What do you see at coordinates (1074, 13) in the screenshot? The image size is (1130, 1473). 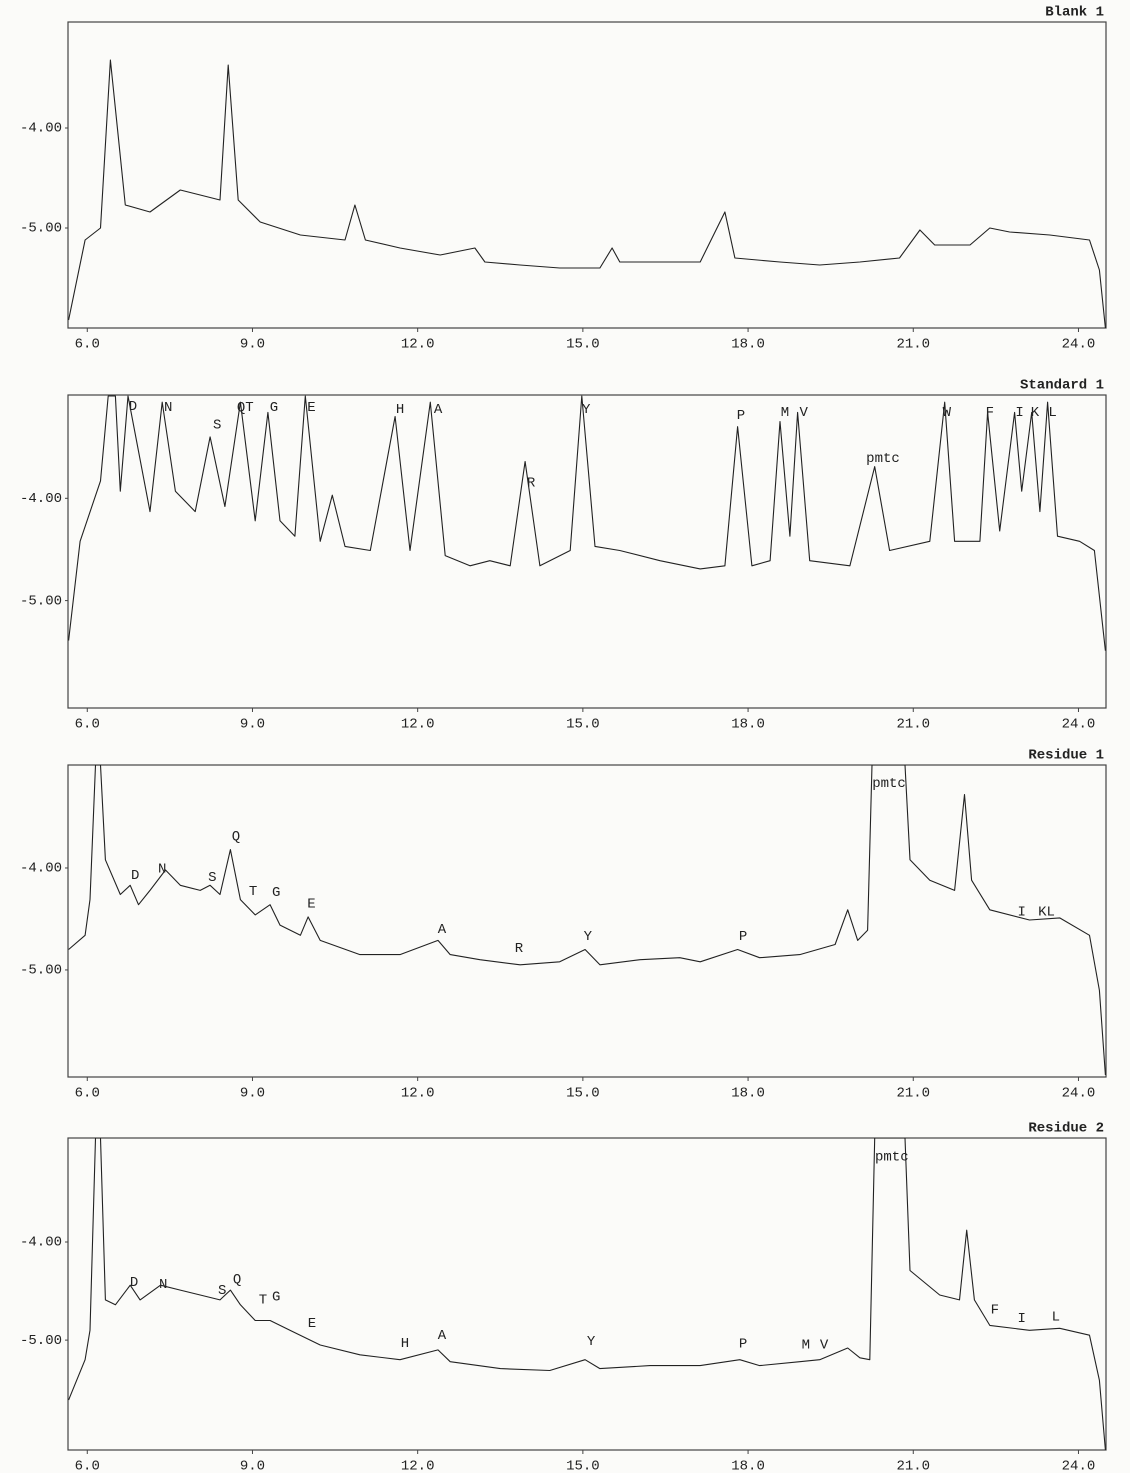 I see `panel-title: Blank 1` at bounding box center [1074, 13].